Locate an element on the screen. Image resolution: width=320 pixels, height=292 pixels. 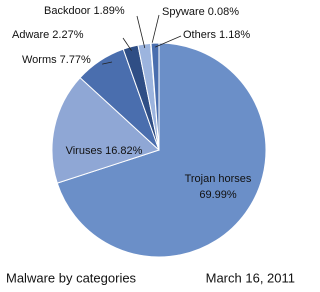
slice-category: Worms is located at coordinates (39, 60).